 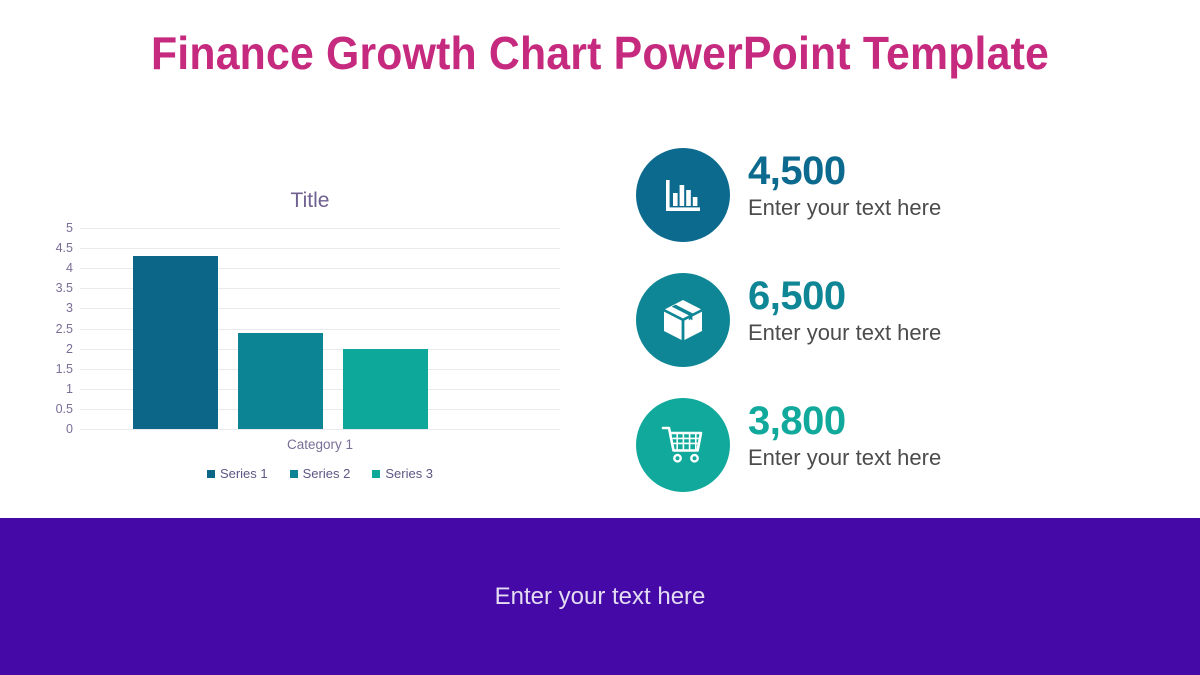 What do you see at coordinates (845, 457) in the screenshot?
I see `kpi-caption-3: Enter your text here` at bounding box center [845, 457].